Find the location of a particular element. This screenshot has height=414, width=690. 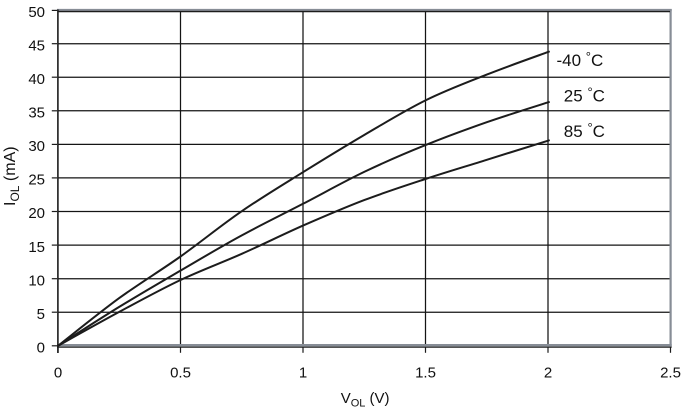

svg-text: 5 is located at coordinates (41, 314).